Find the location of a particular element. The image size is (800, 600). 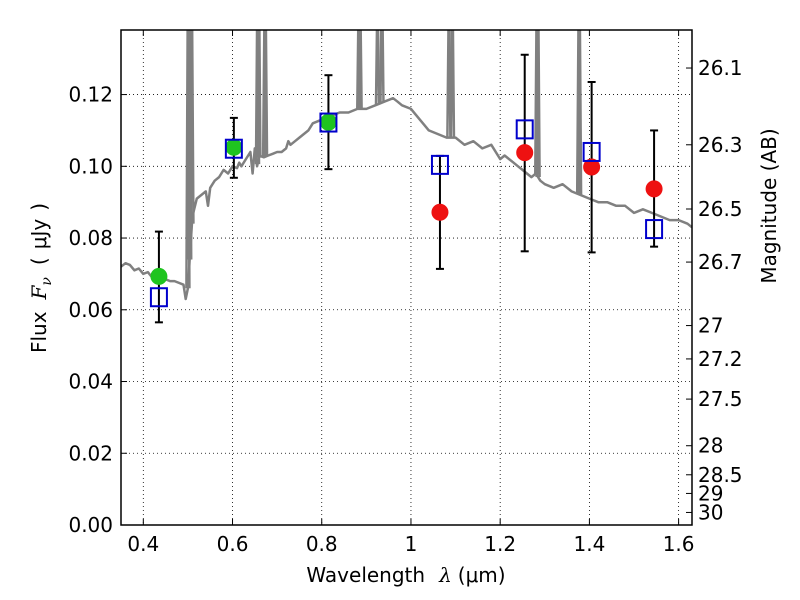

mag-tick-label: 28.5 is located at coordinates (720, 475).